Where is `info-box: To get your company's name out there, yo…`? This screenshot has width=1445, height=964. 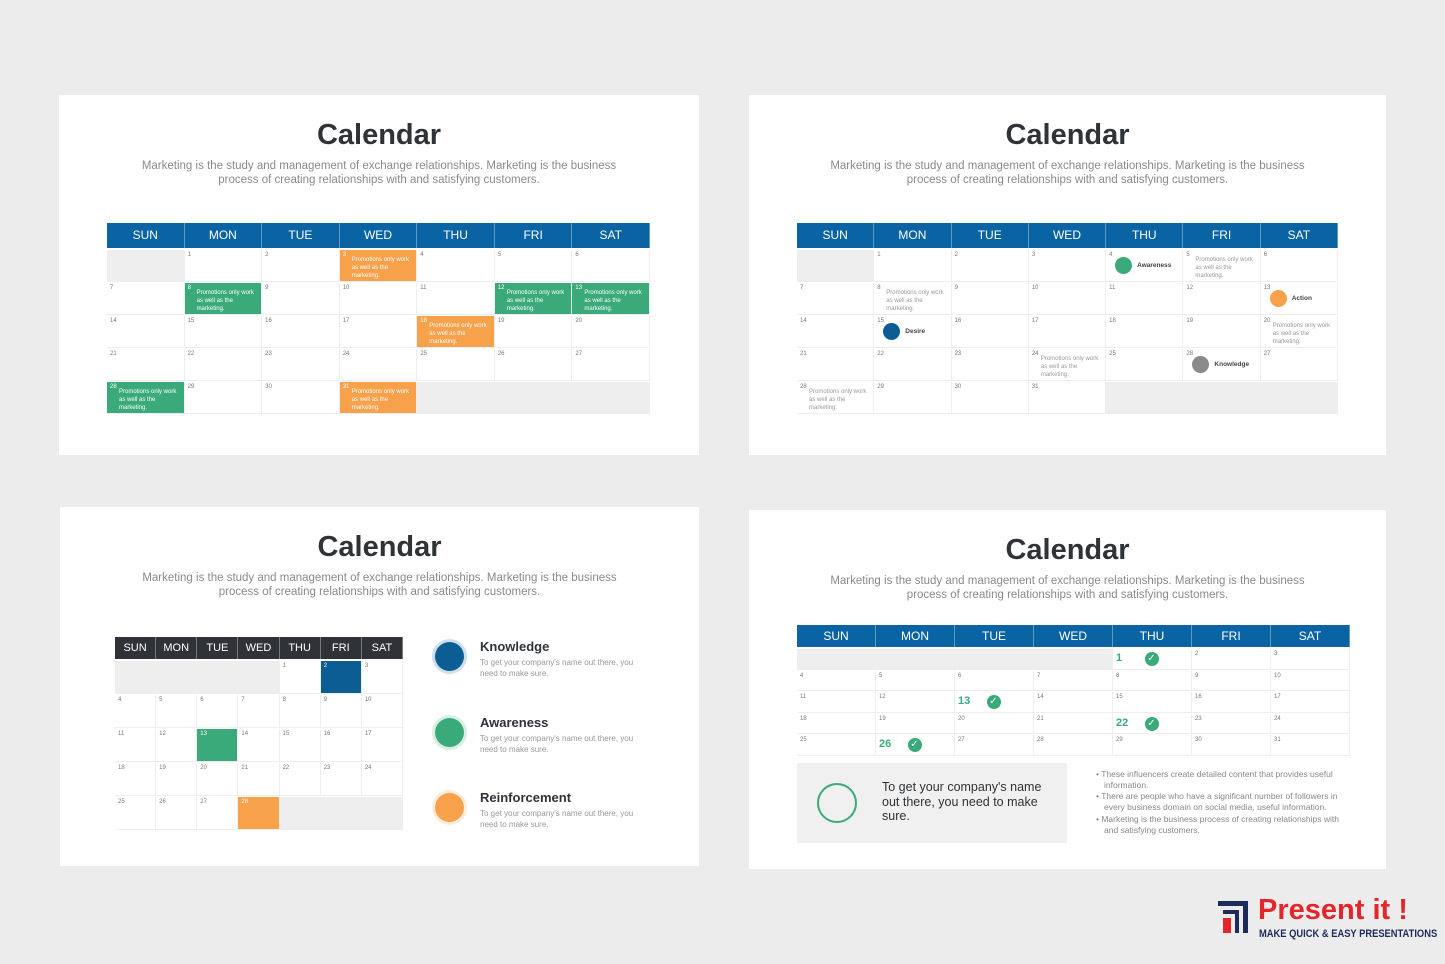 info-box: To get your company's name out there, yo… is located at coordinates (932, 803).